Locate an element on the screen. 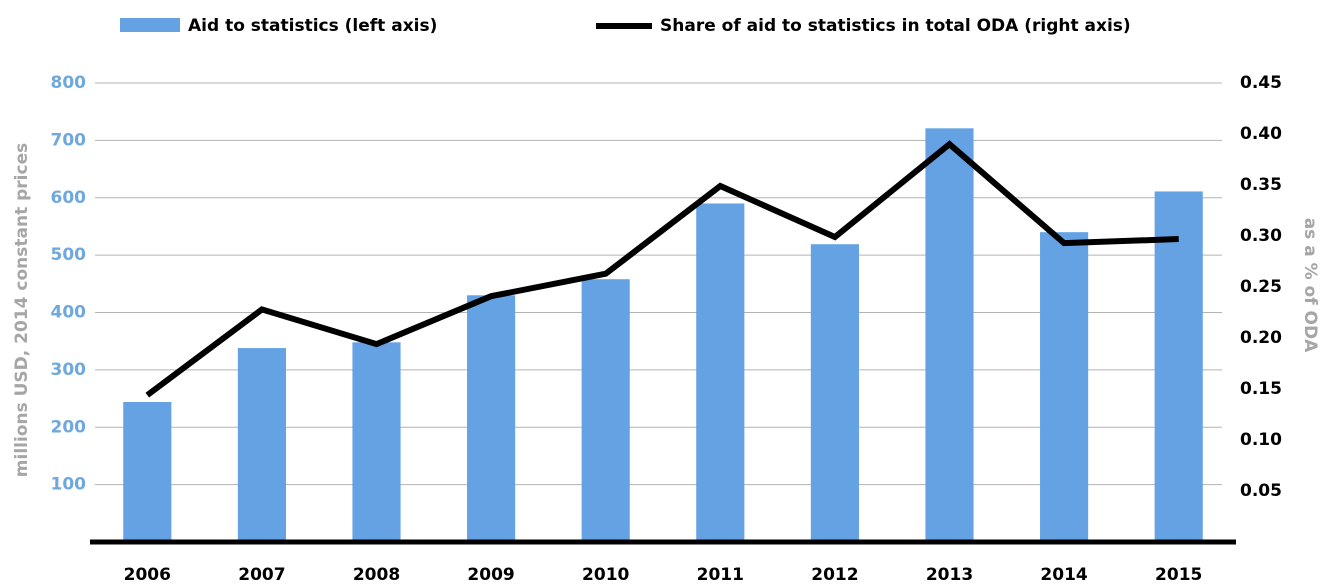 The width and height of the screenshot is (1328, 587). x-tick-label: 2007 is located at coordinates (261, 575).